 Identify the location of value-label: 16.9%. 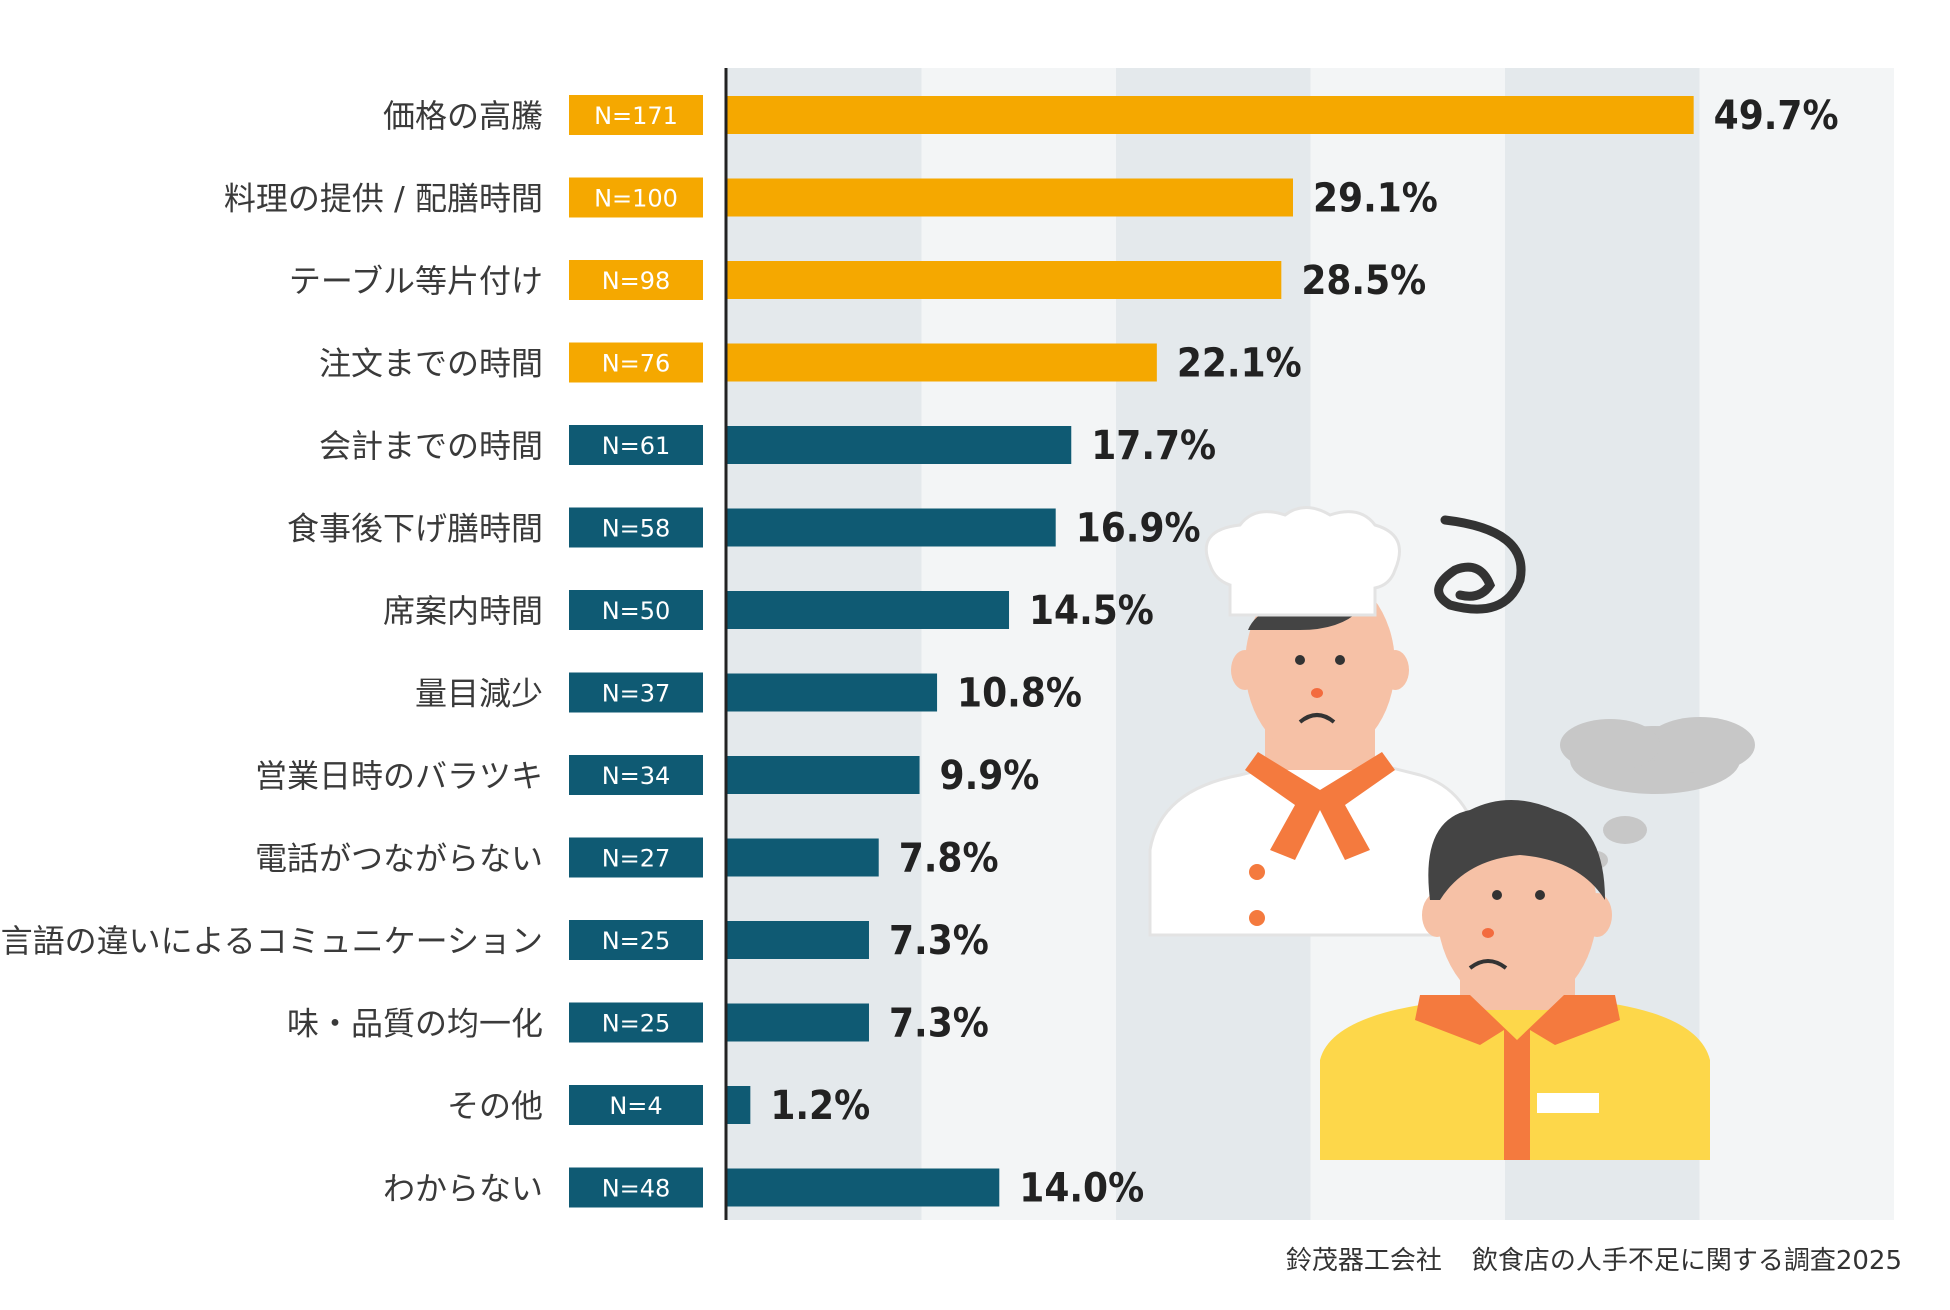
(1138, 529).